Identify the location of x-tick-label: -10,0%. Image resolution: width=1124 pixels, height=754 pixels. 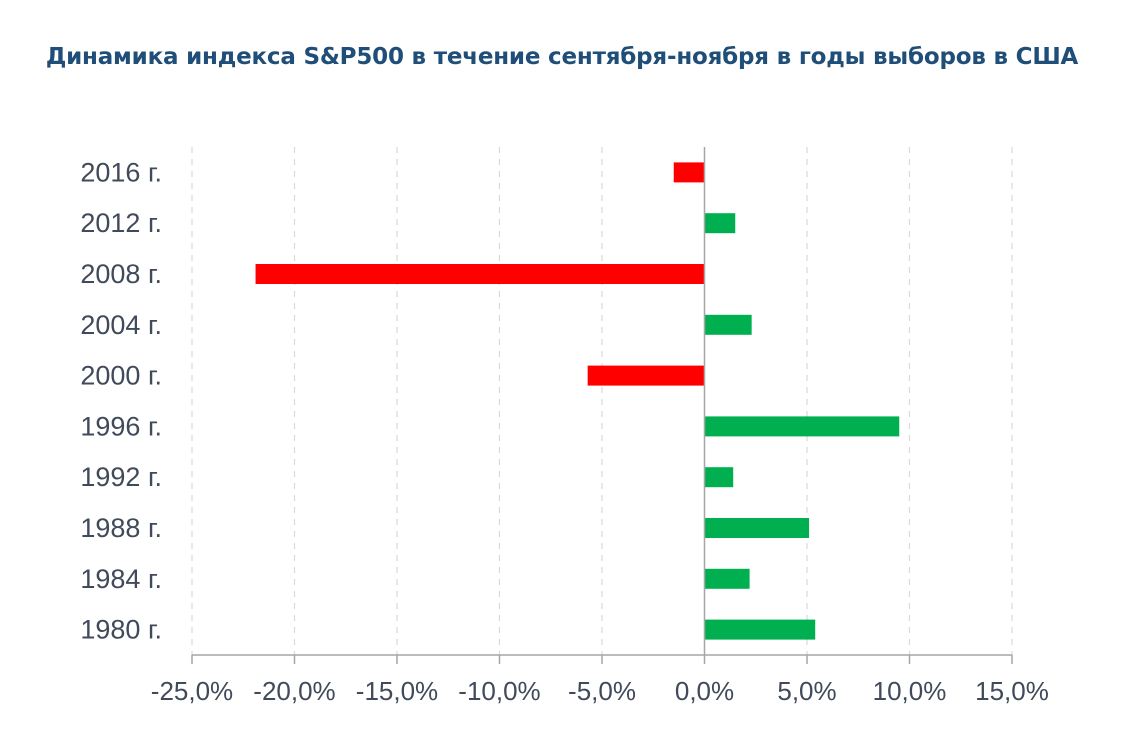
(499, 691).